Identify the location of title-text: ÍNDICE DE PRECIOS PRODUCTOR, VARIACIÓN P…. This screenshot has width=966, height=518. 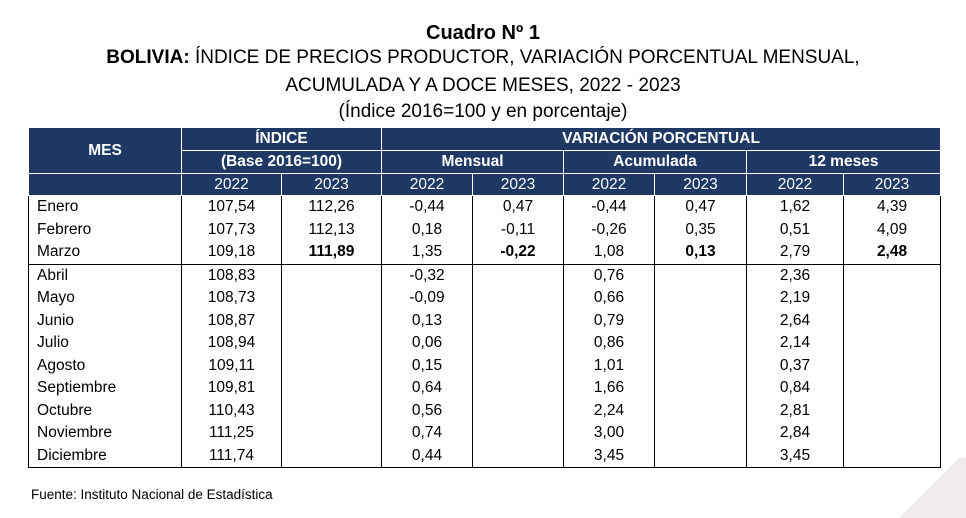
(524, 57).